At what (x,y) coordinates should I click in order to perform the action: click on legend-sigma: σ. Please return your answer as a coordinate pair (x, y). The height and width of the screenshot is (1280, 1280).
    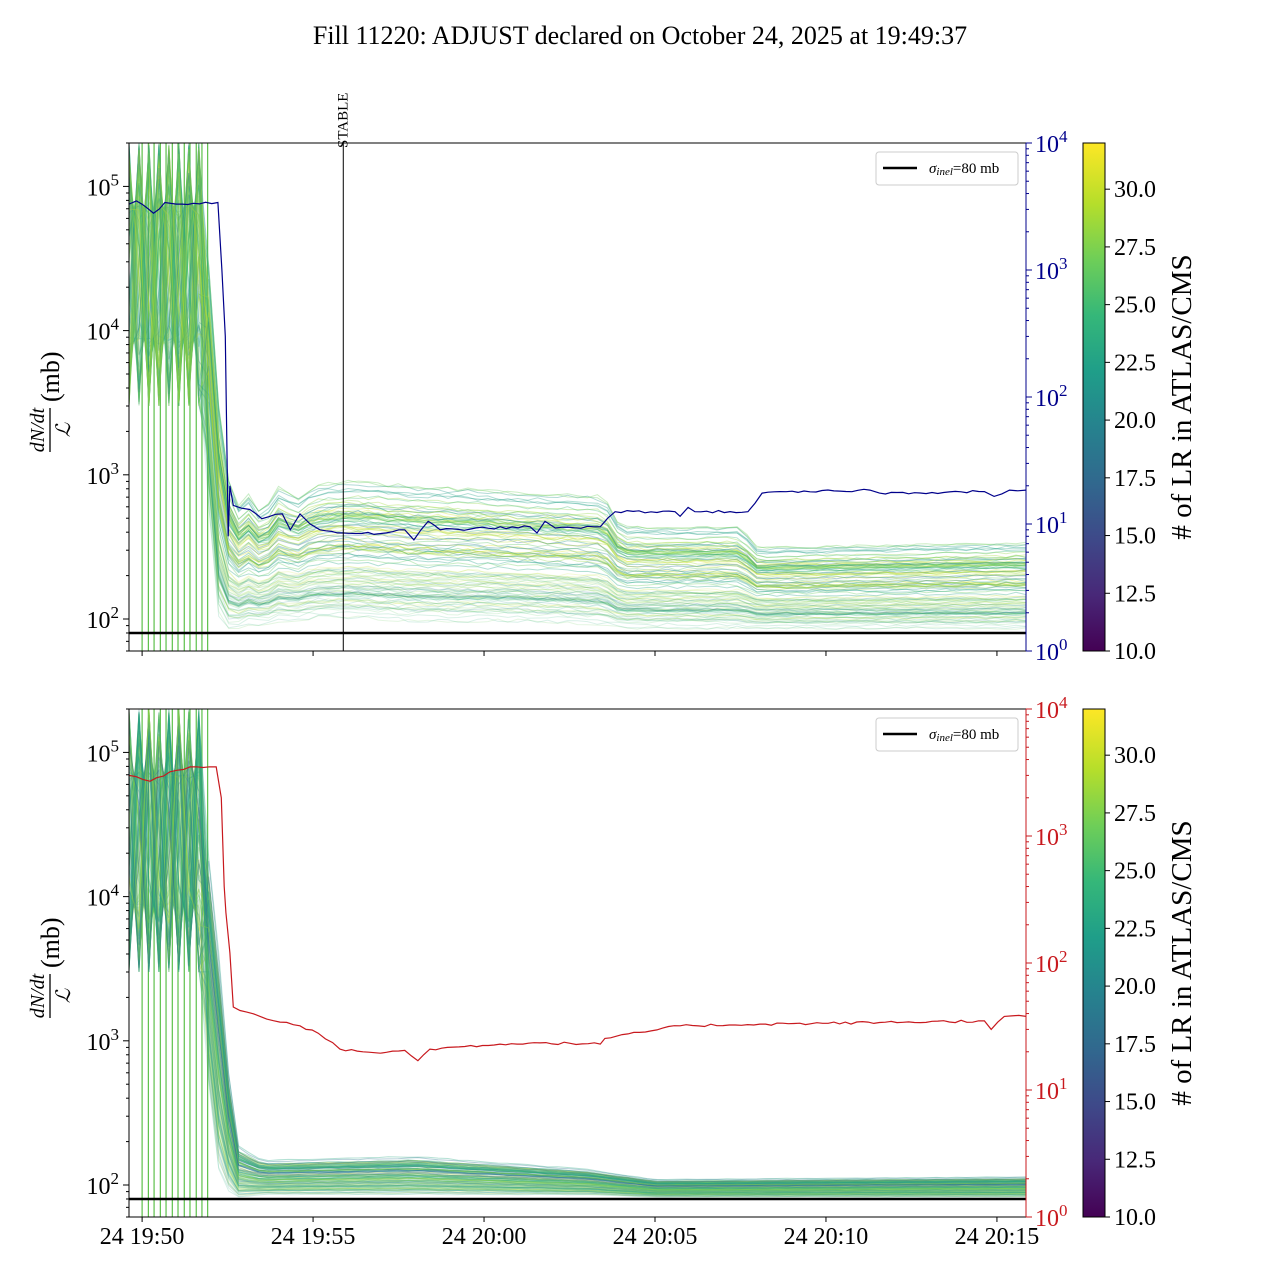
    Looking at the image, I should click on (933, 169).